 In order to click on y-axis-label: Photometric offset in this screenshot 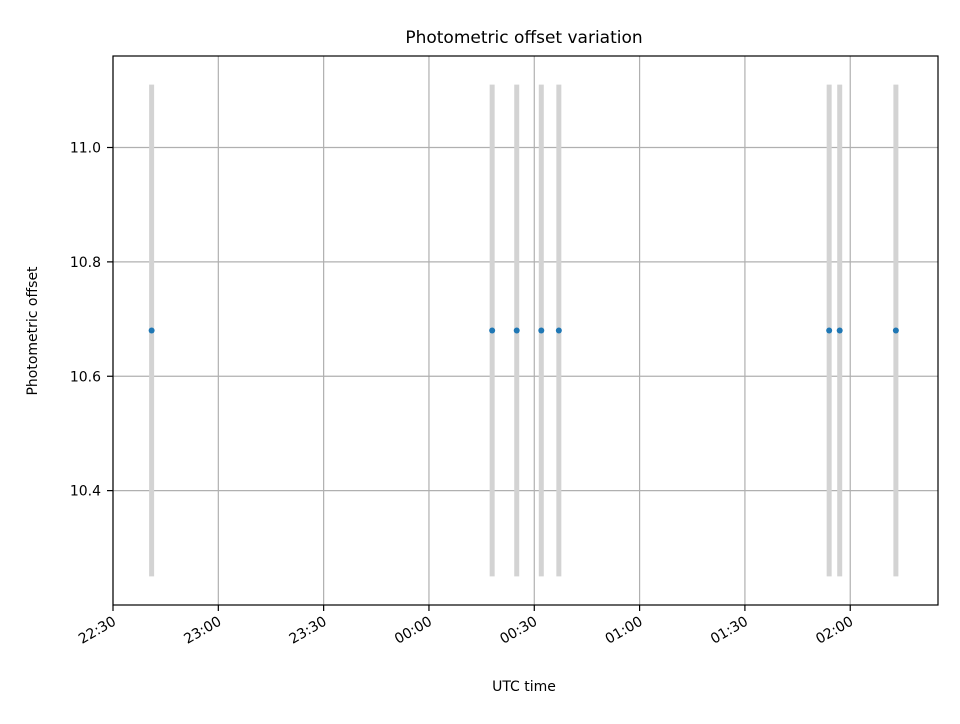, I will do `click(33, 331)`.